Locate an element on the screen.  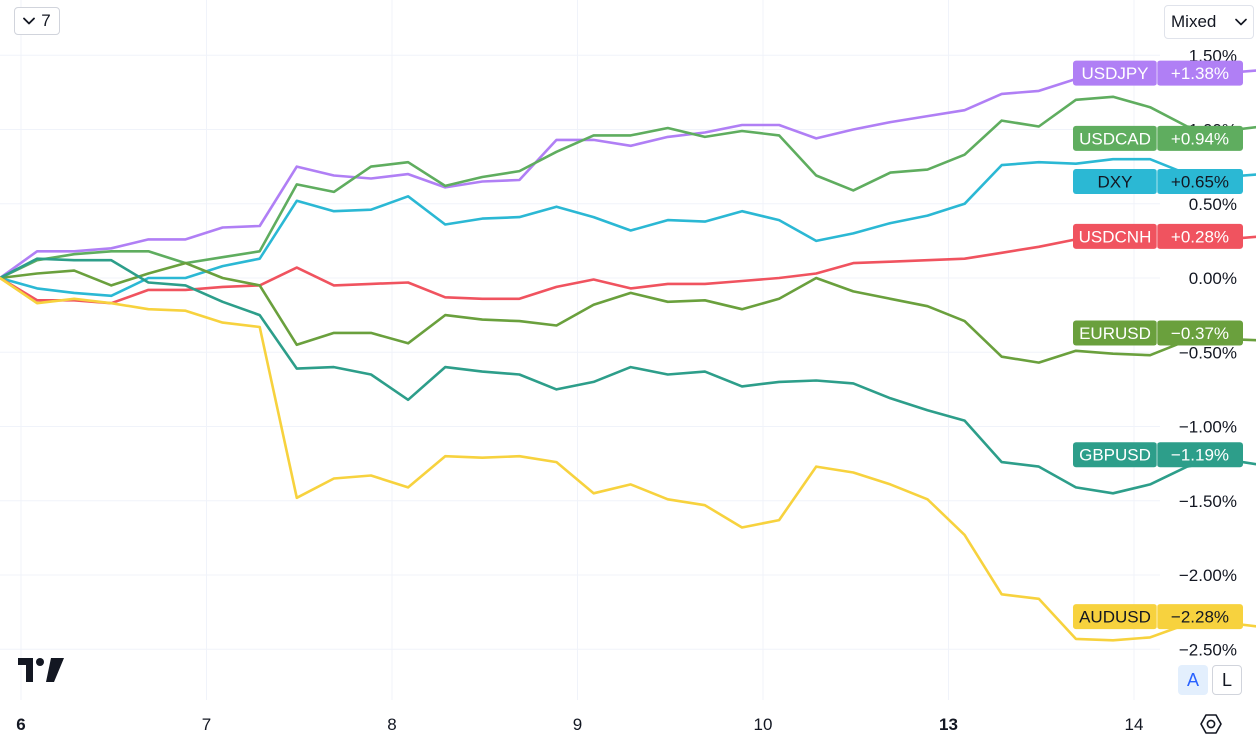
y-tick-label: −1.50% is located at coordinates (1208, 501).